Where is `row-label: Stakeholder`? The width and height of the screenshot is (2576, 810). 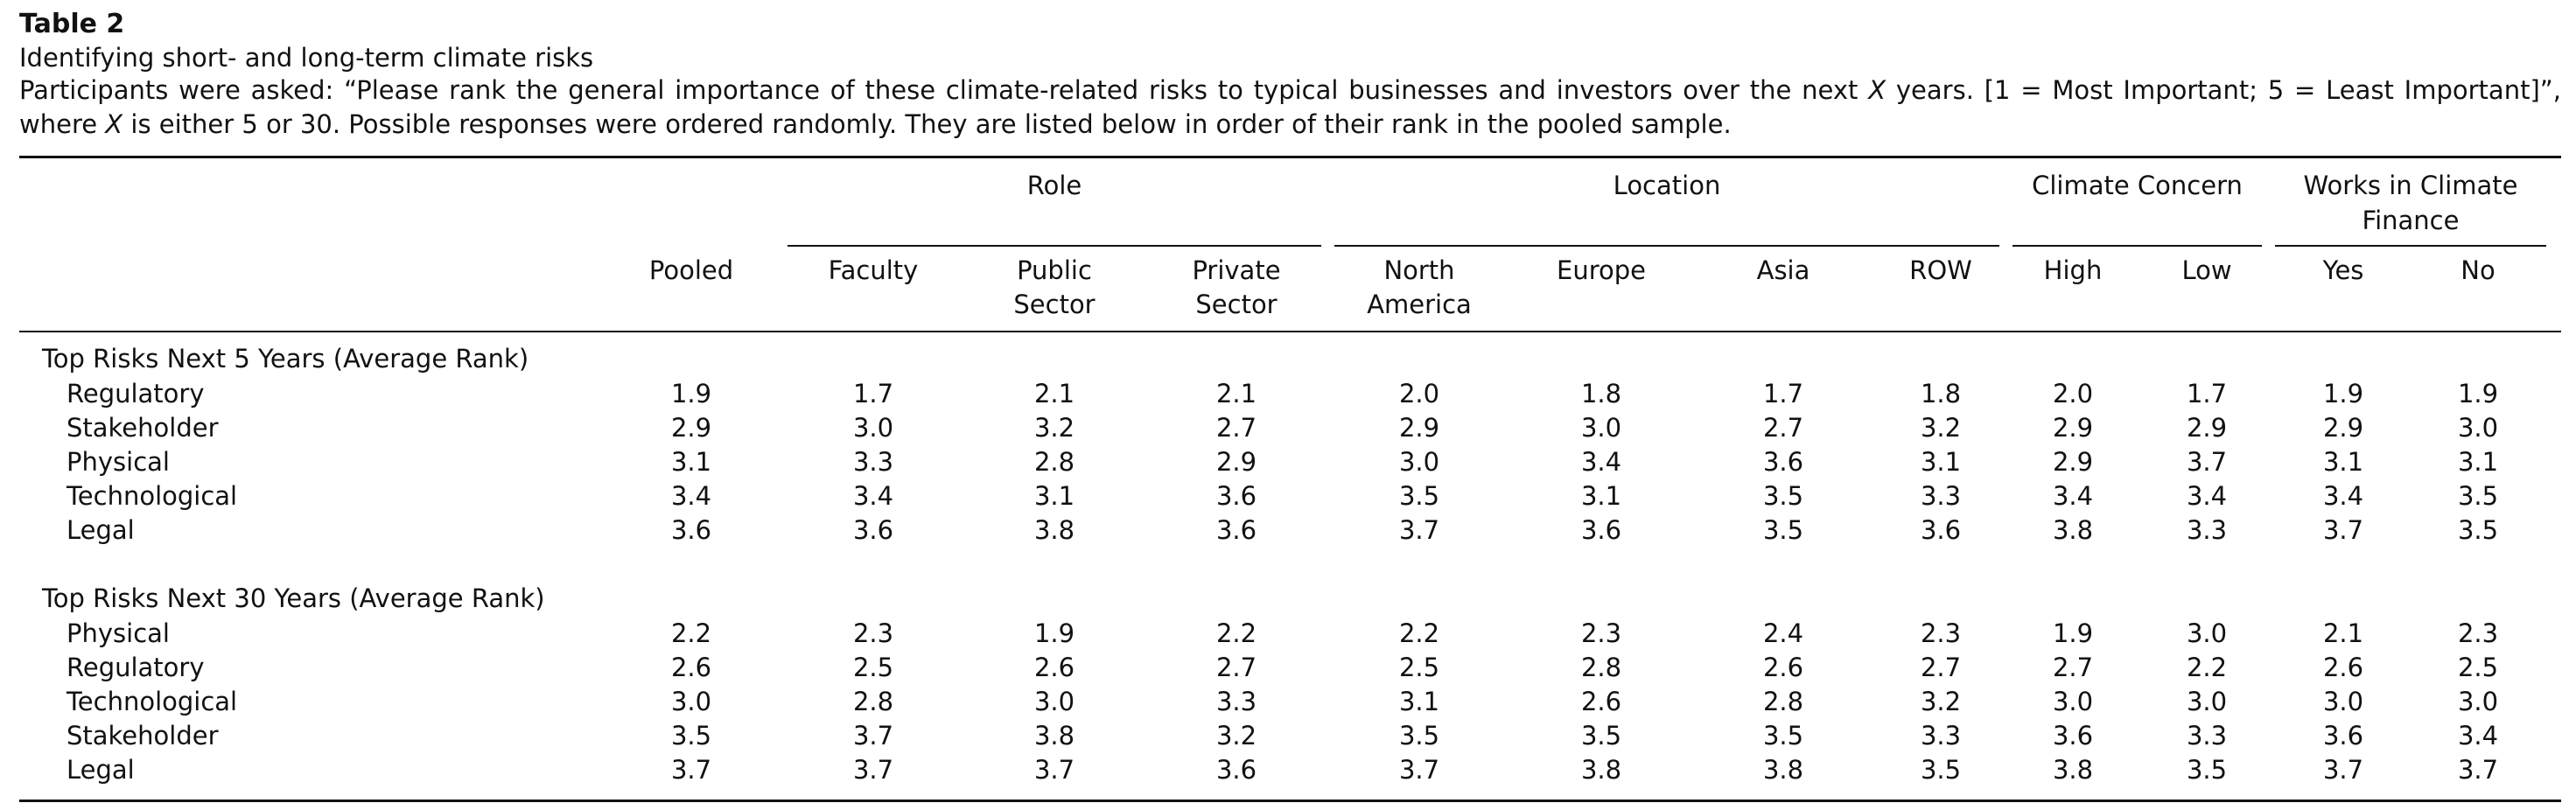 row-label: Stakeholder is located at coordinates (142, 428).